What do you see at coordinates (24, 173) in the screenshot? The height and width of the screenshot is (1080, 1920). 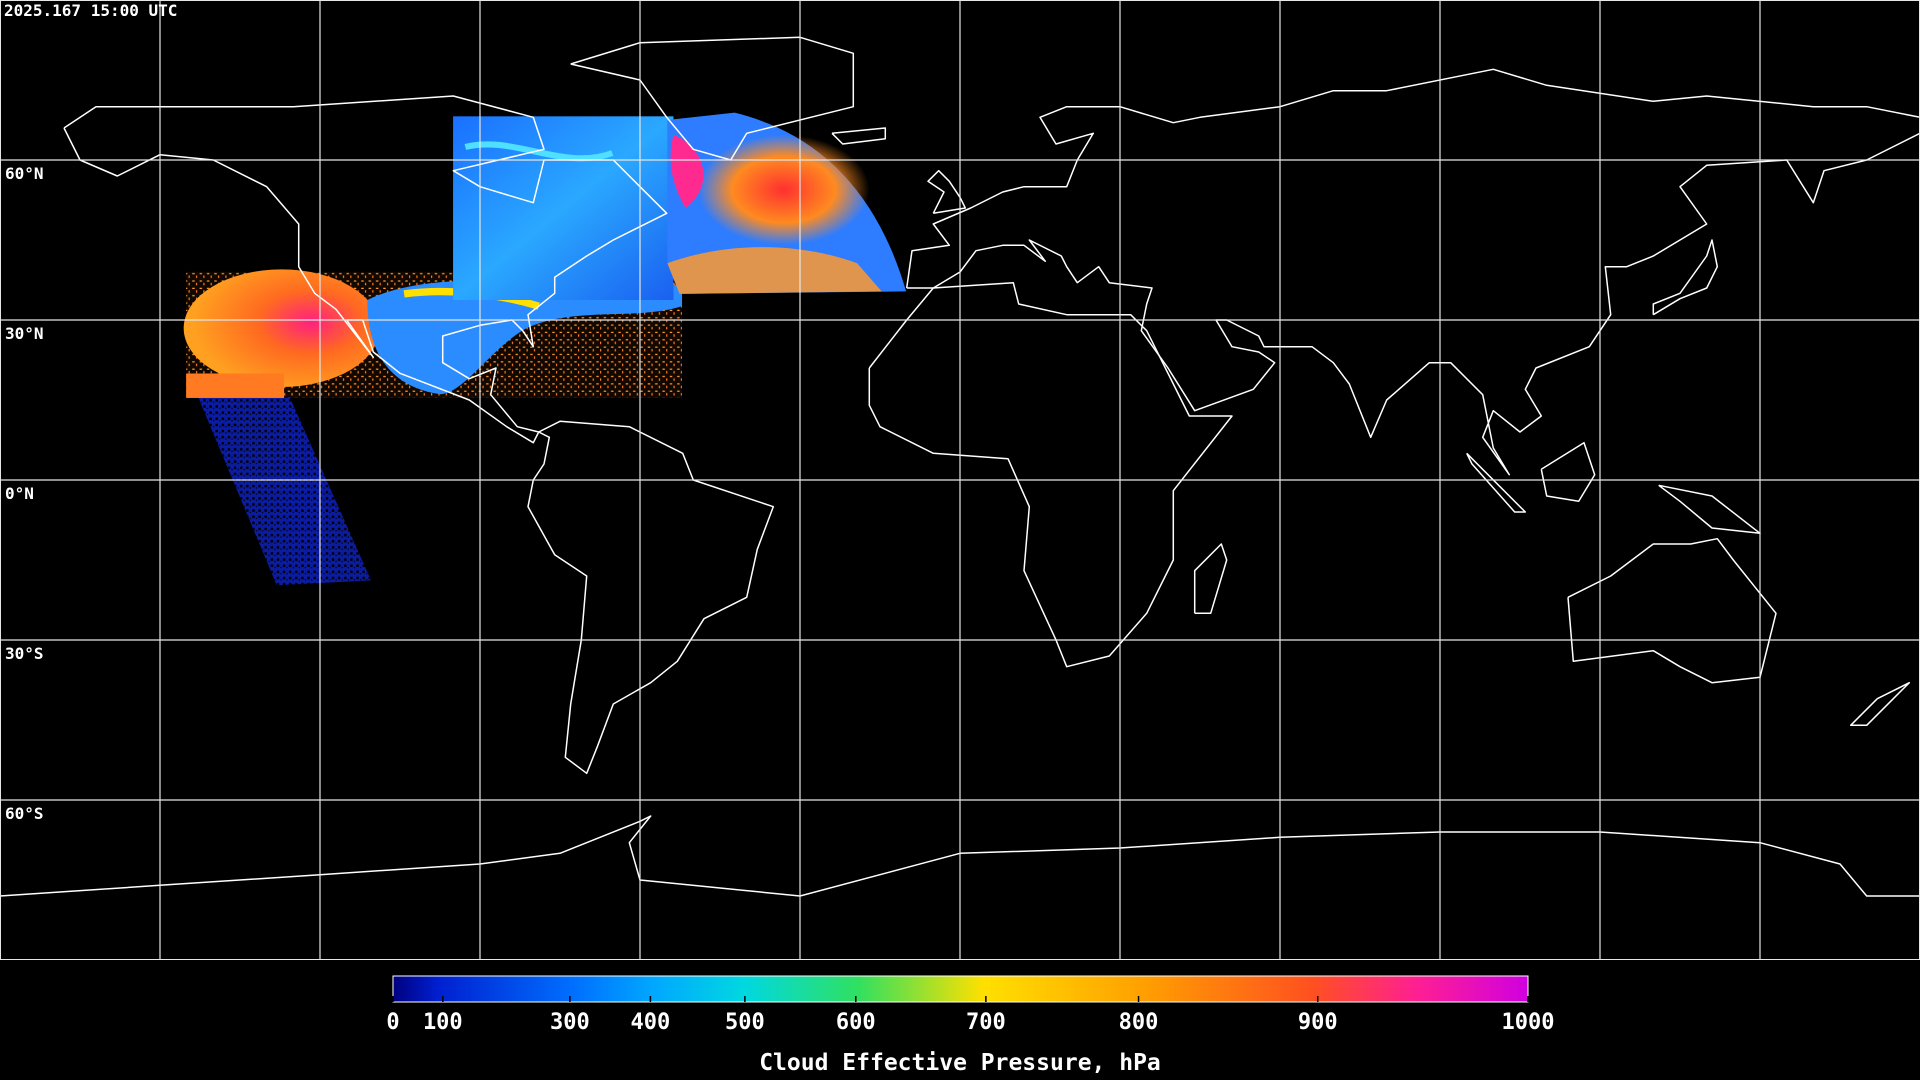 I see `lat-label: 60°N` at bounding box center [24, 173].